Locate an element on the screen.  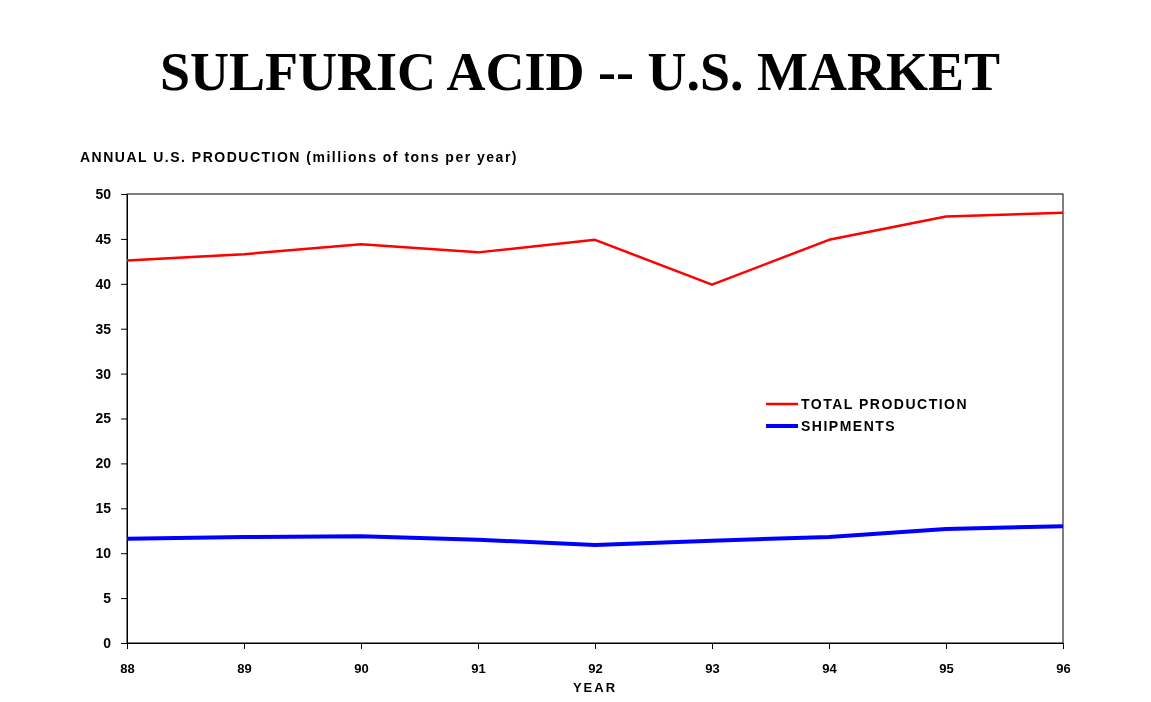
legend-label: SHIPMENTS is located at coordinates (849, 426).